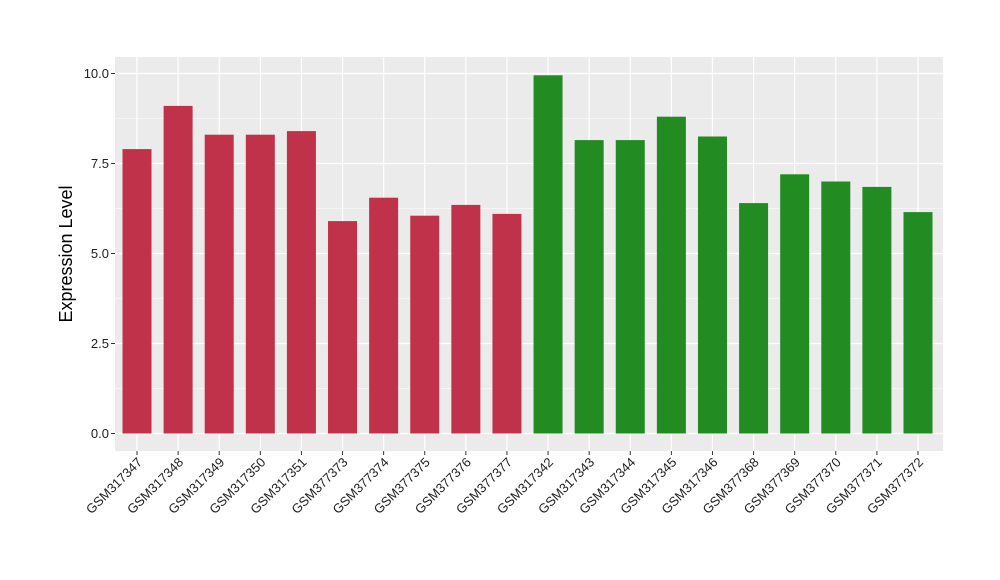 The height and width of the screenshot is (580, 1000). What do you see at coordinates (66, 253) in the screenshot?
I see `y-axis-title: Expression Level` at bounding box center [66, 253].